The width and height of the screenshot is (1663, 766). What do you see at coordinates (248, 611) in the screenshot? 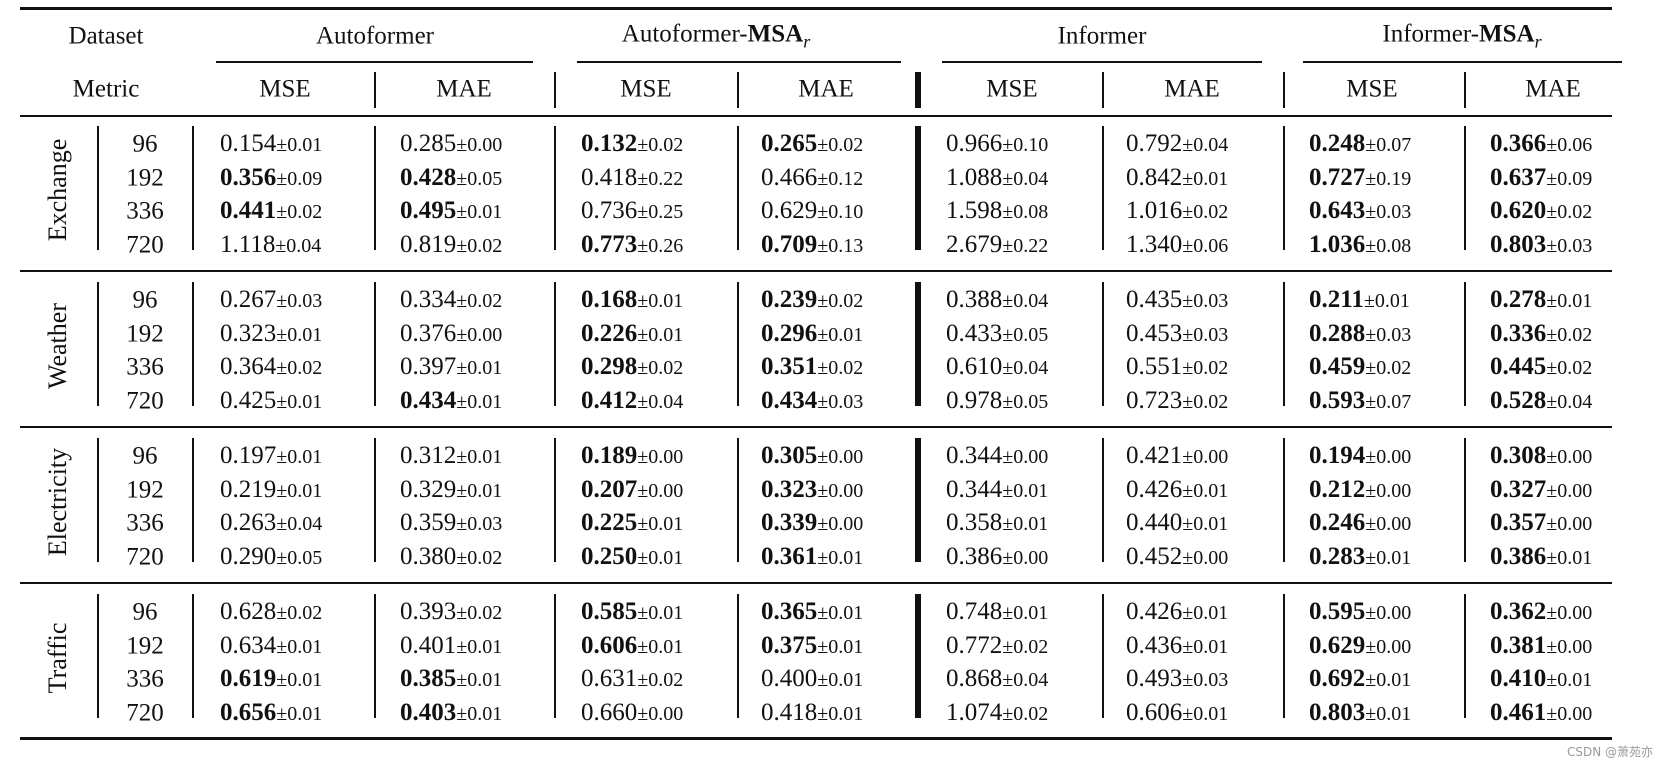
I see `cell-value: 0.628` at bounding box center [248, 611].